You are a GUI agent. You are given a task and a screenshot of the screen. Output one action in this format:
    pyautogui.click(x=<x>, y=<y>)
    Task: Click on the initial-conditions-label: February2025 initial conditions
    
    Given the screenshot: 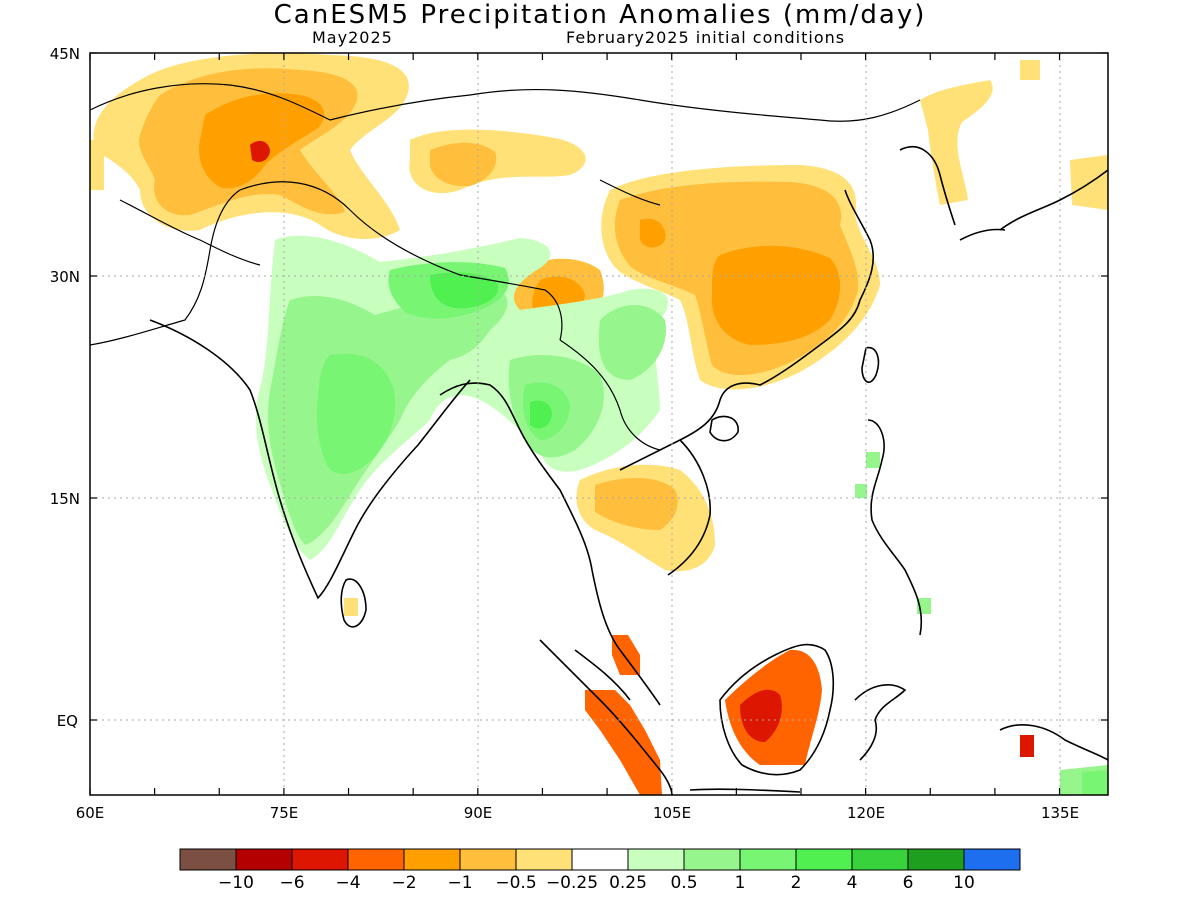 What is the action you would take?
    pyautogui.click(x=706, y=37)
    